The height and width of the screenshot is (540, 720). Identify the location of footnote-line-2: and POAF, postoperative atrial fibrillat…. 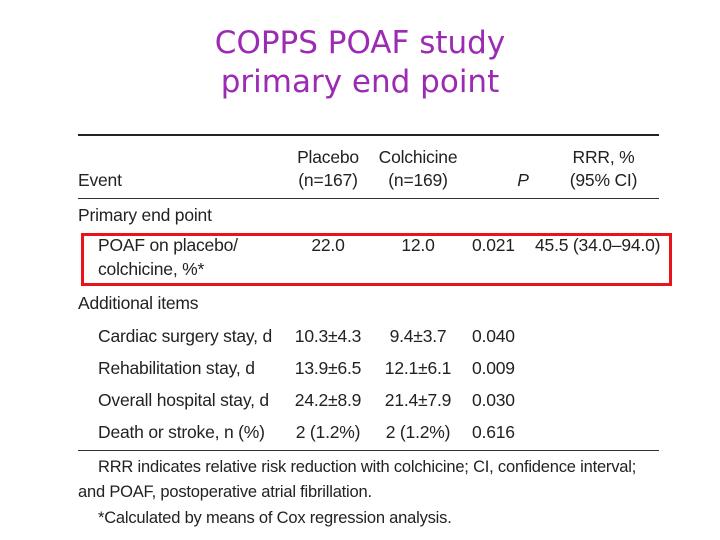
(225, 492).